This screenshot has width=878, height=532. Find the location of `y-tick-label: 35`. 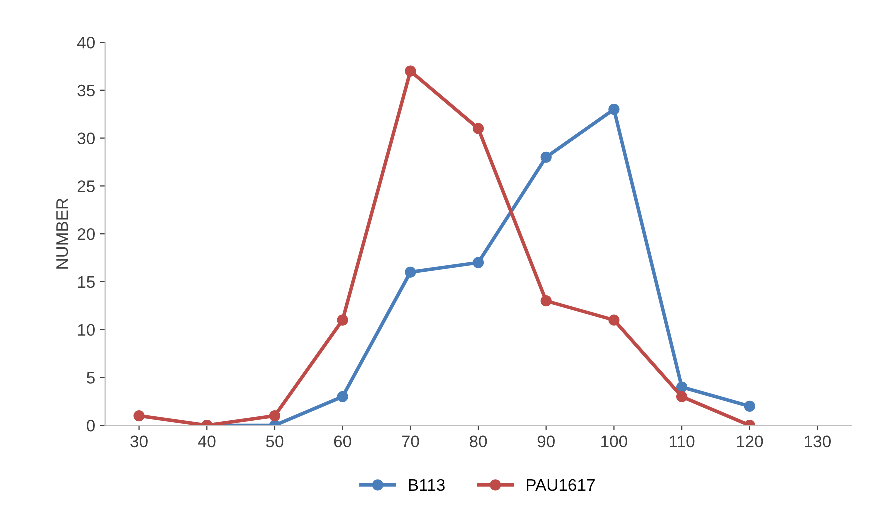

y-tick-label: 35 is located at coordinates (86, 90).